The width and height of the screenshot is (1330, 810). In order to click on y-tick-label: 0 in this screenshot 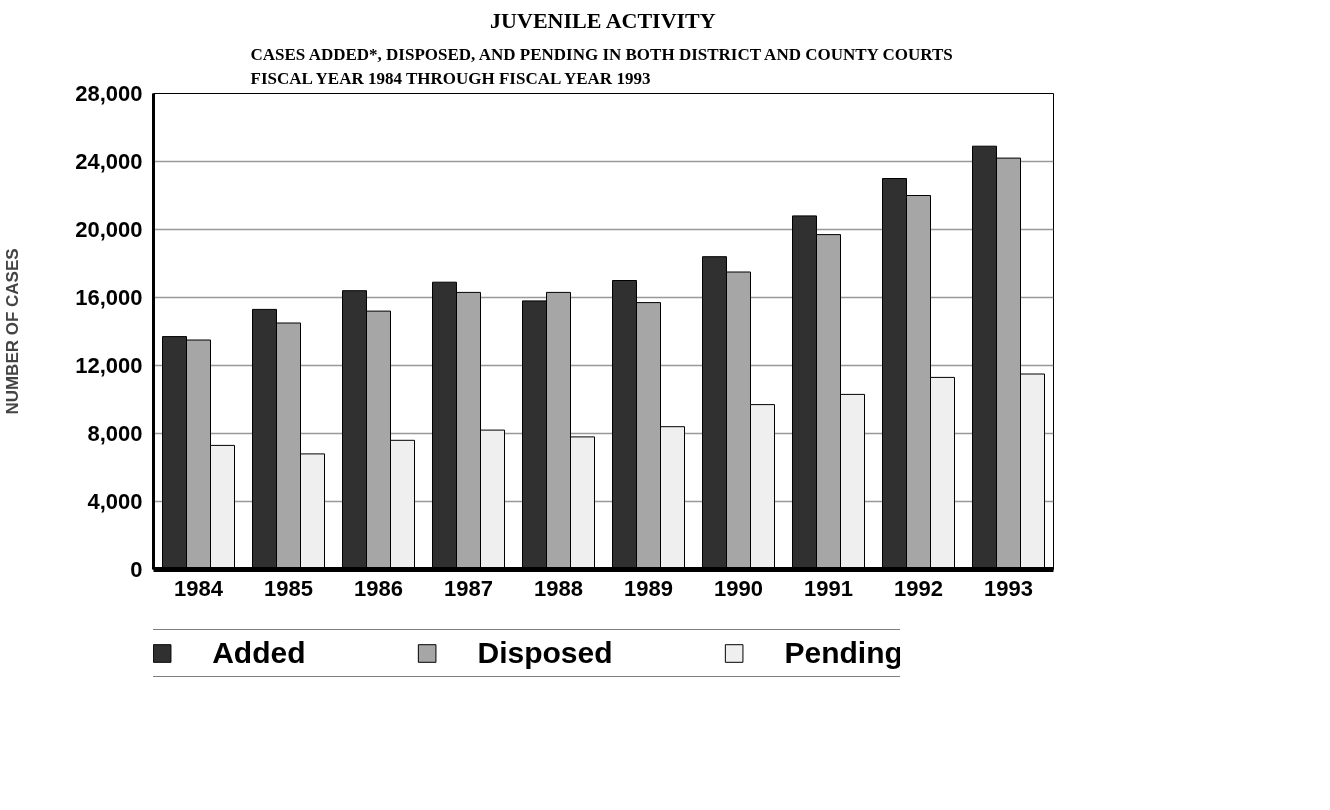, I will do `click(136, 569)`.